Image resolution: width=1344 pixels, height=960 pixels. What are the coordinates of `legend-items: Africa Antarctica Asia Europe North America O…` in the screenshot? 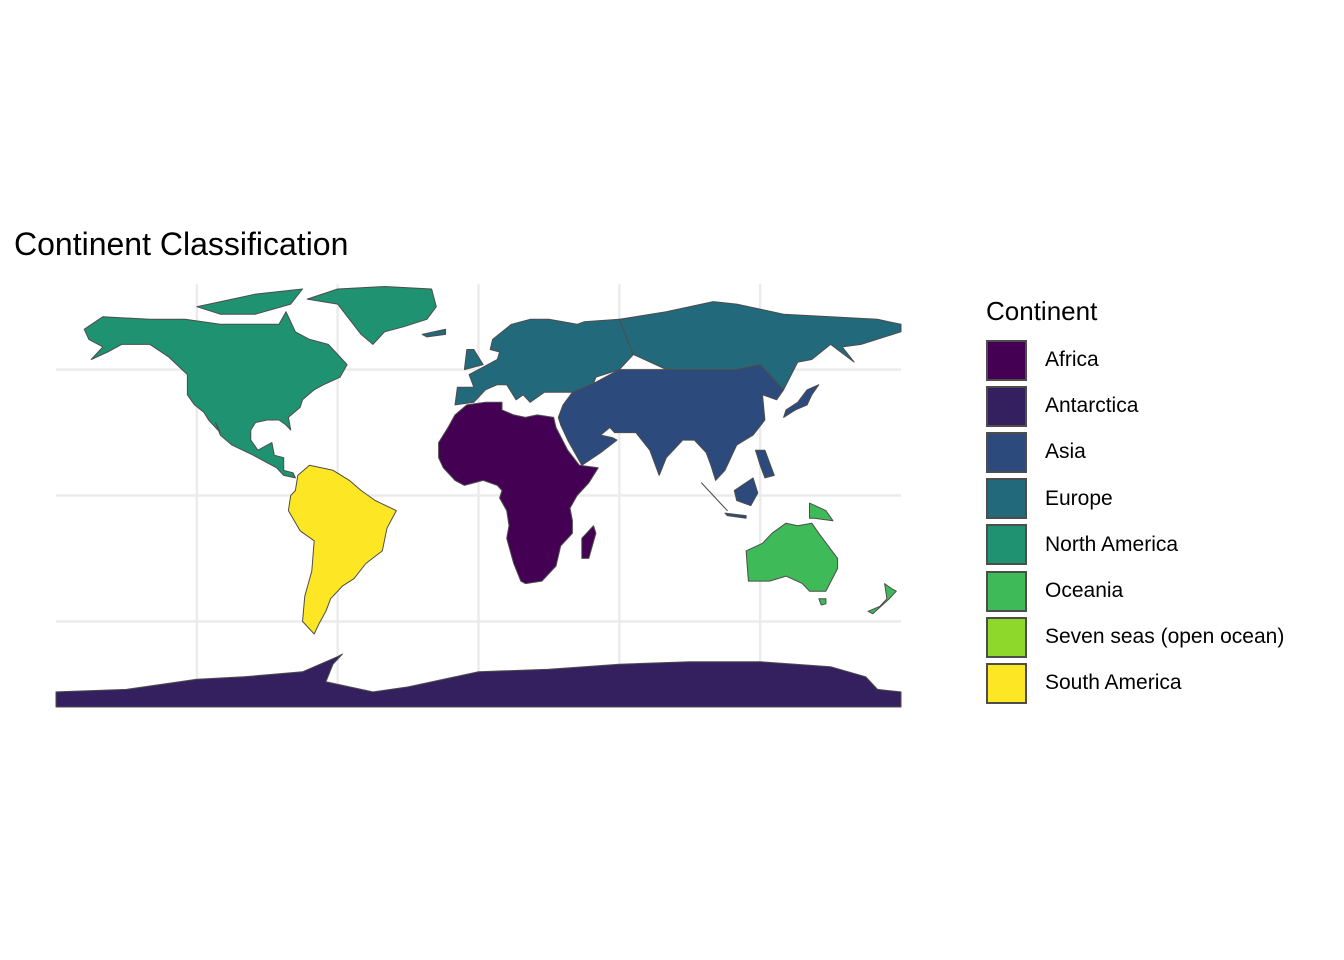 It's located at (1135, 522).